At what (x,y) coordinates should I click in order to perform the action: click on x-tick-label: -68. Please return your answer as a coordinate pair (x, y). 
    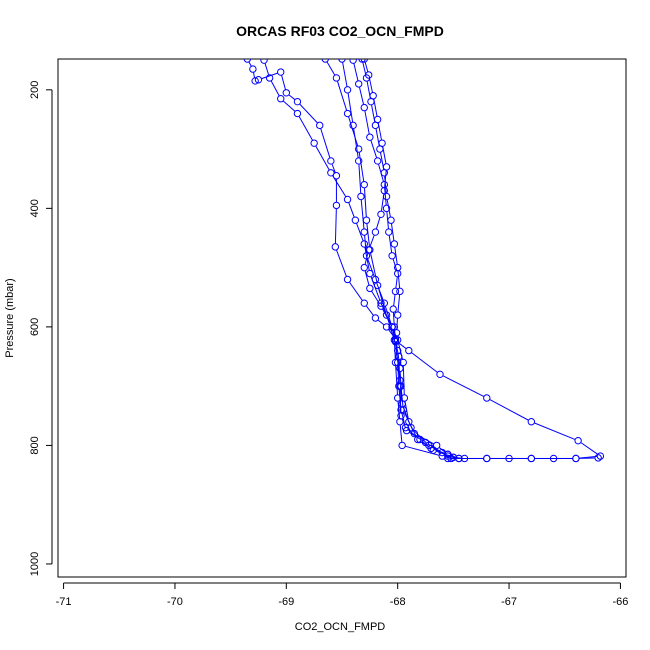
    Looking at the image, I should click on (398, 602).